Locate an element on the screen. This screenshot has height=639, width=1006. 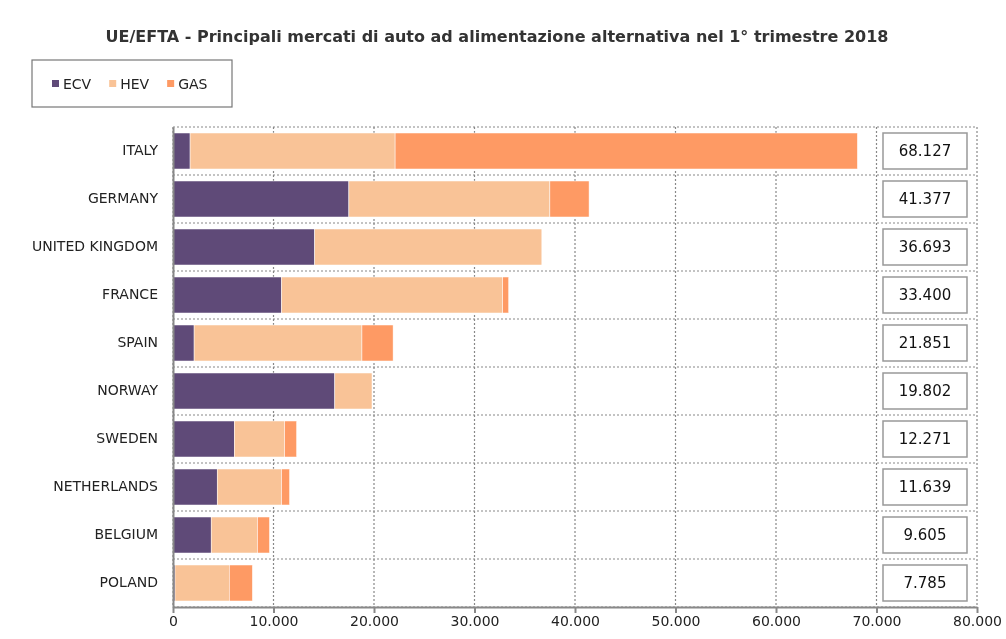
annotation: 11.639 is located at coordinates (925, 487).